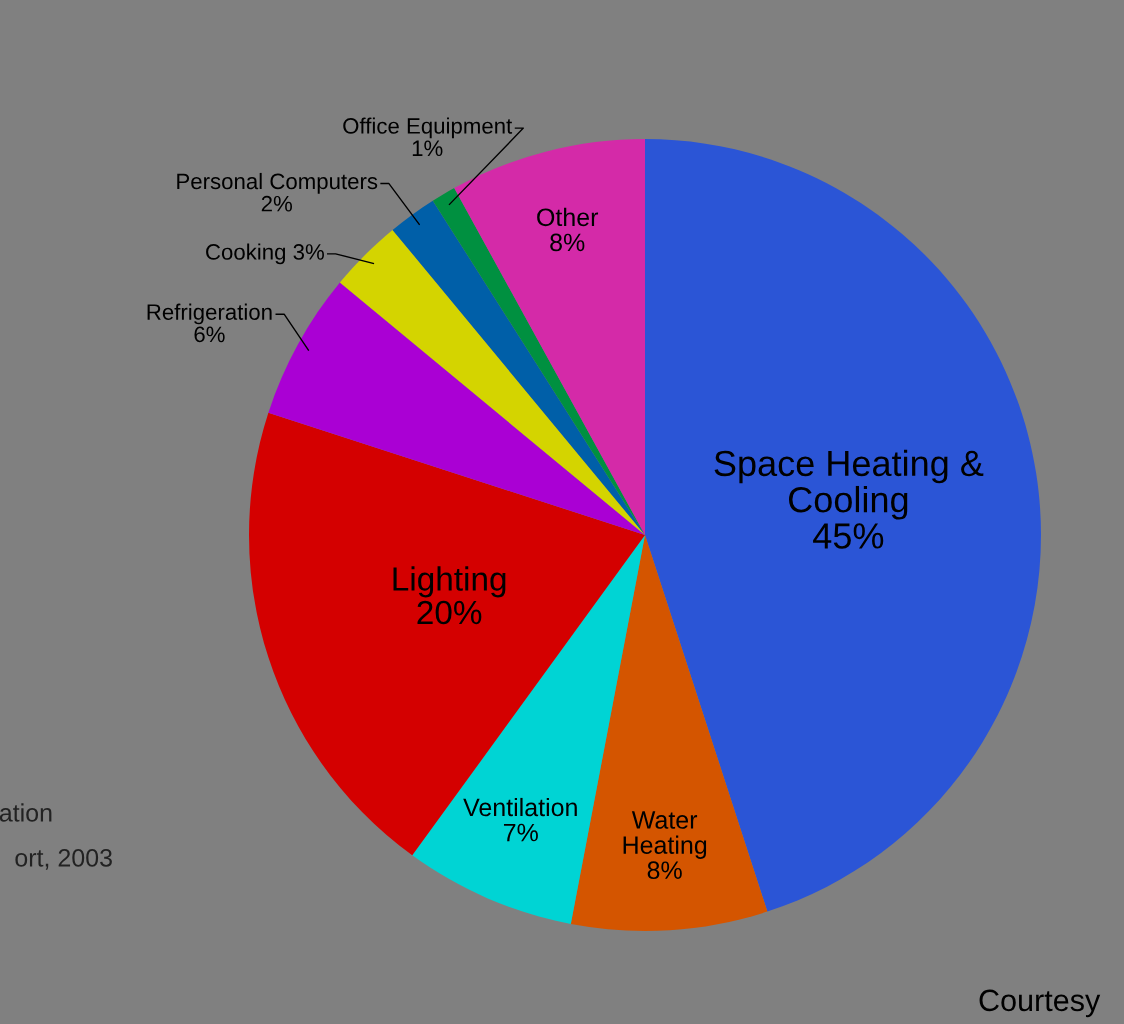  Describe the element at coordinates (277, 183) in the screenshot. I see `slice-label: Personal Computers` at that location.